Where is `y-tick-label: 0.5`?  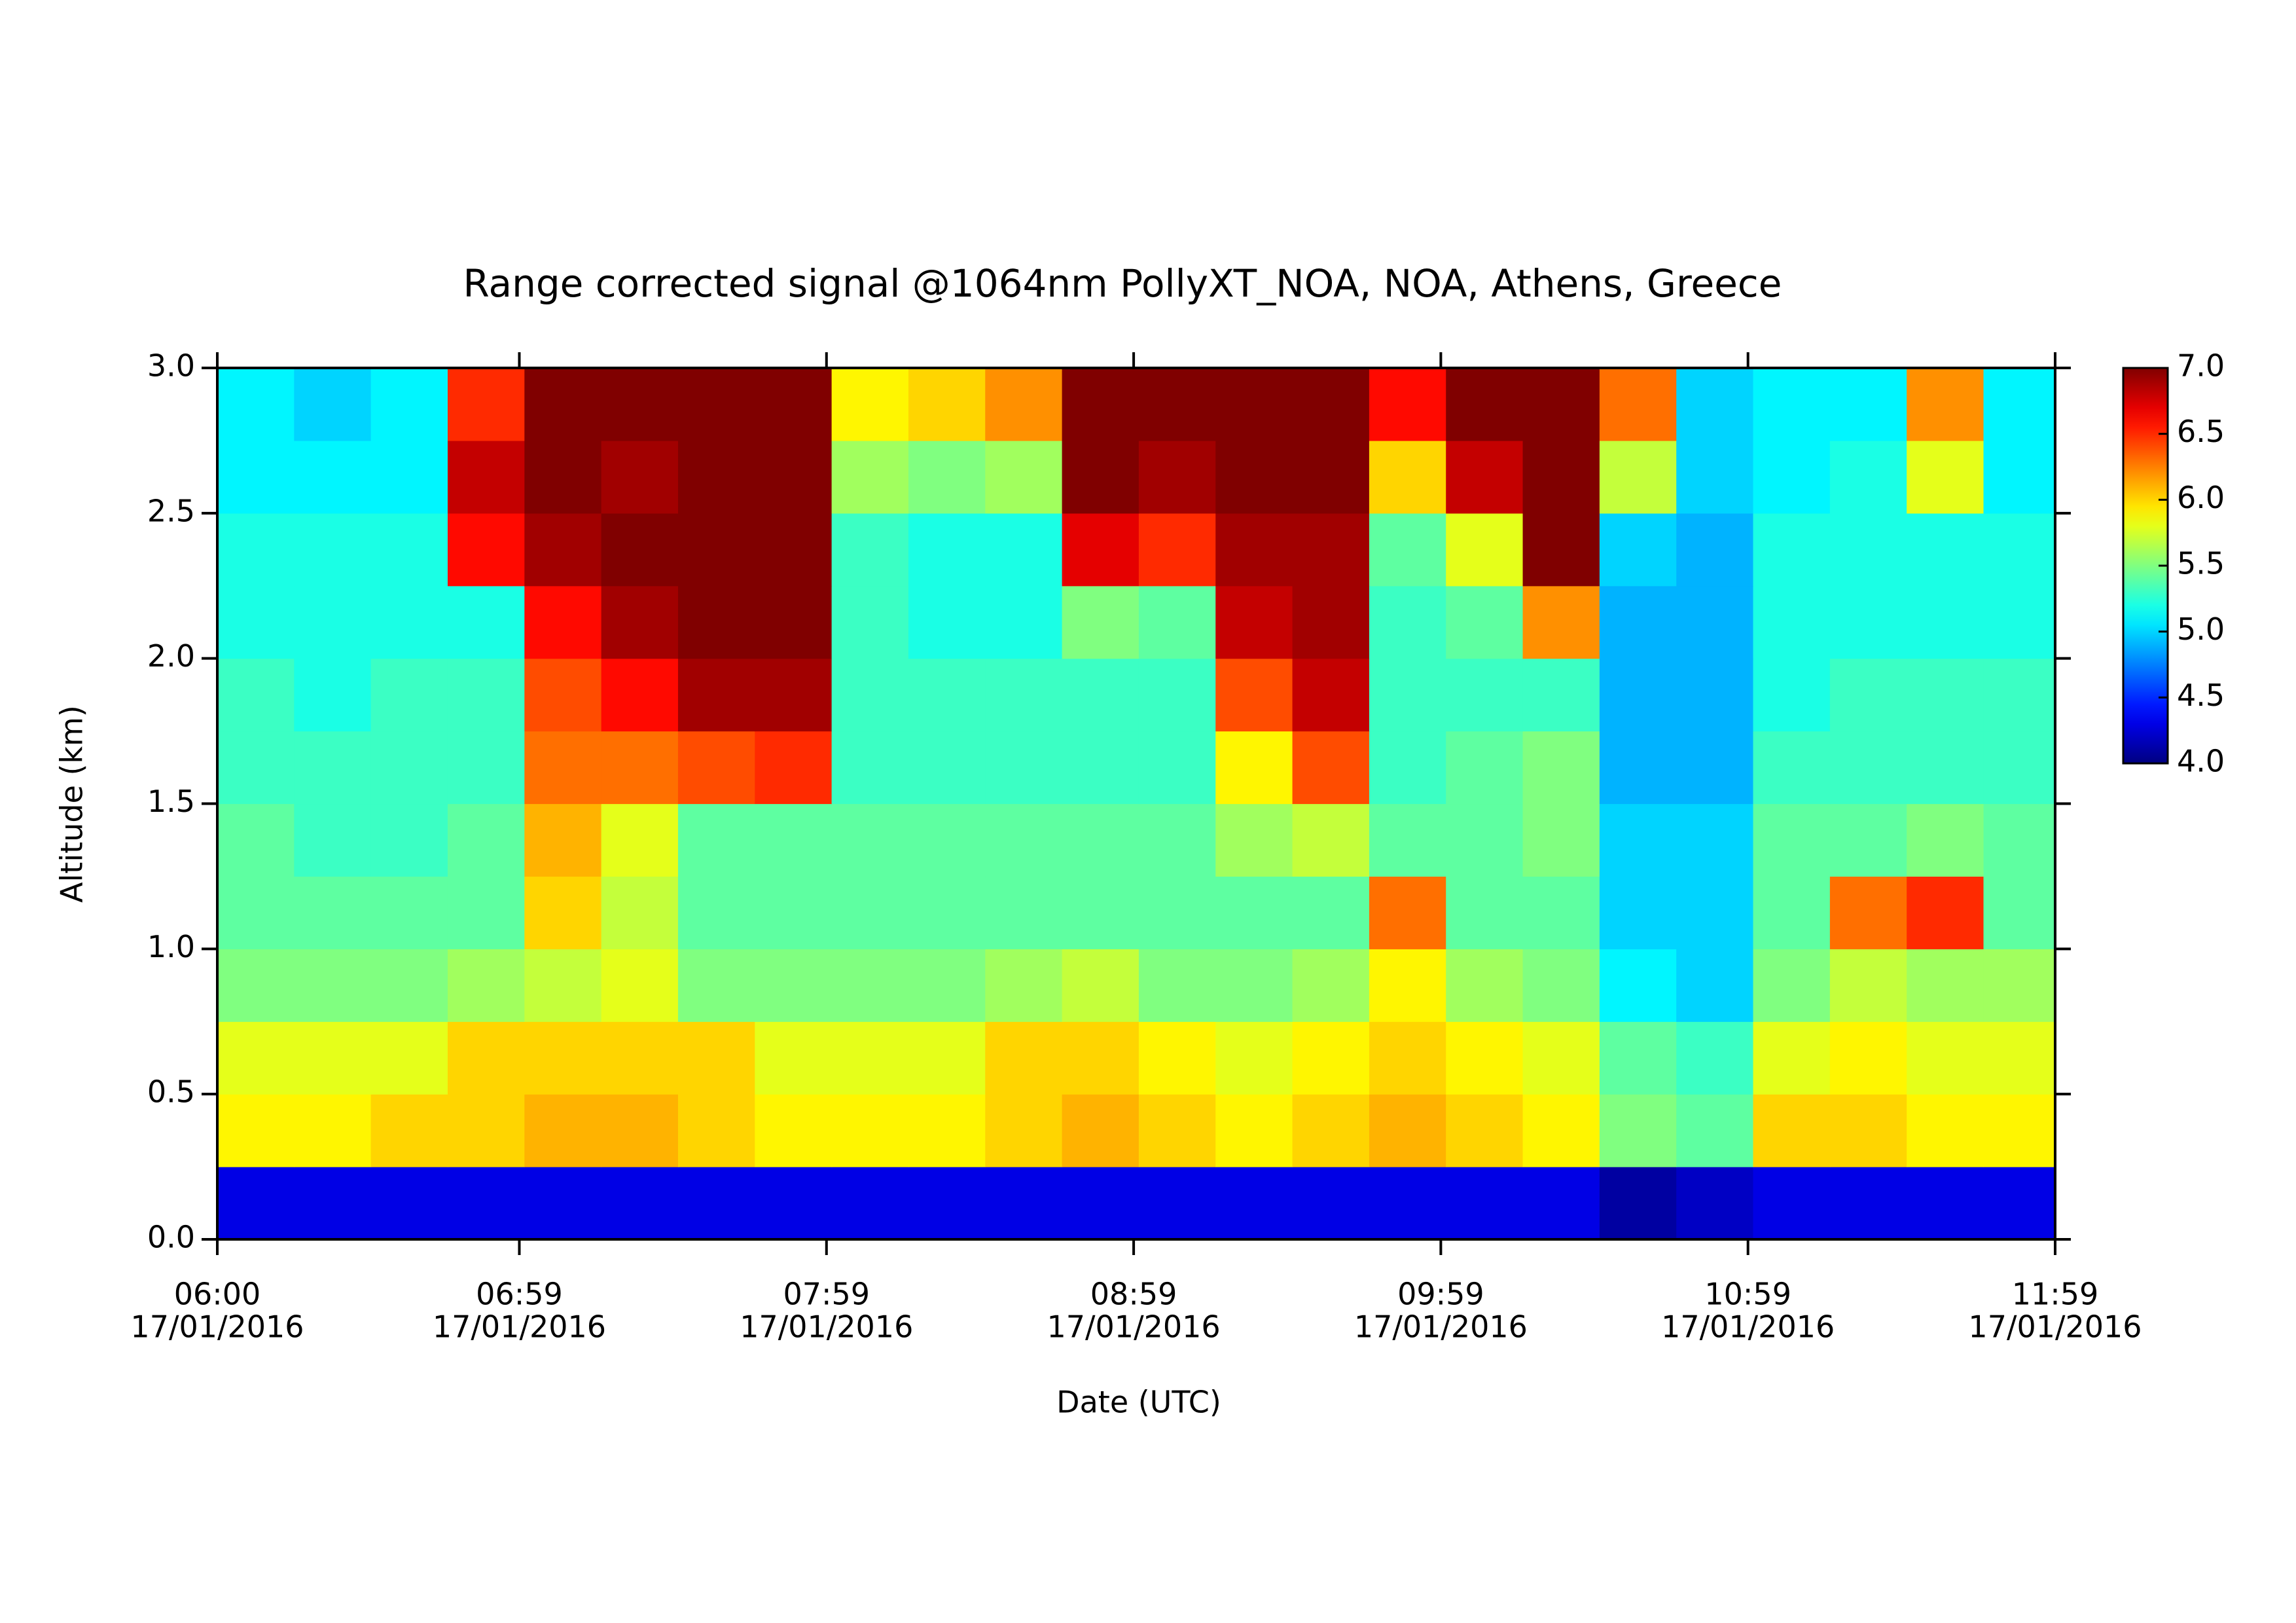 y-tick-label: 0.5 is located at coordinates (171, 1092).